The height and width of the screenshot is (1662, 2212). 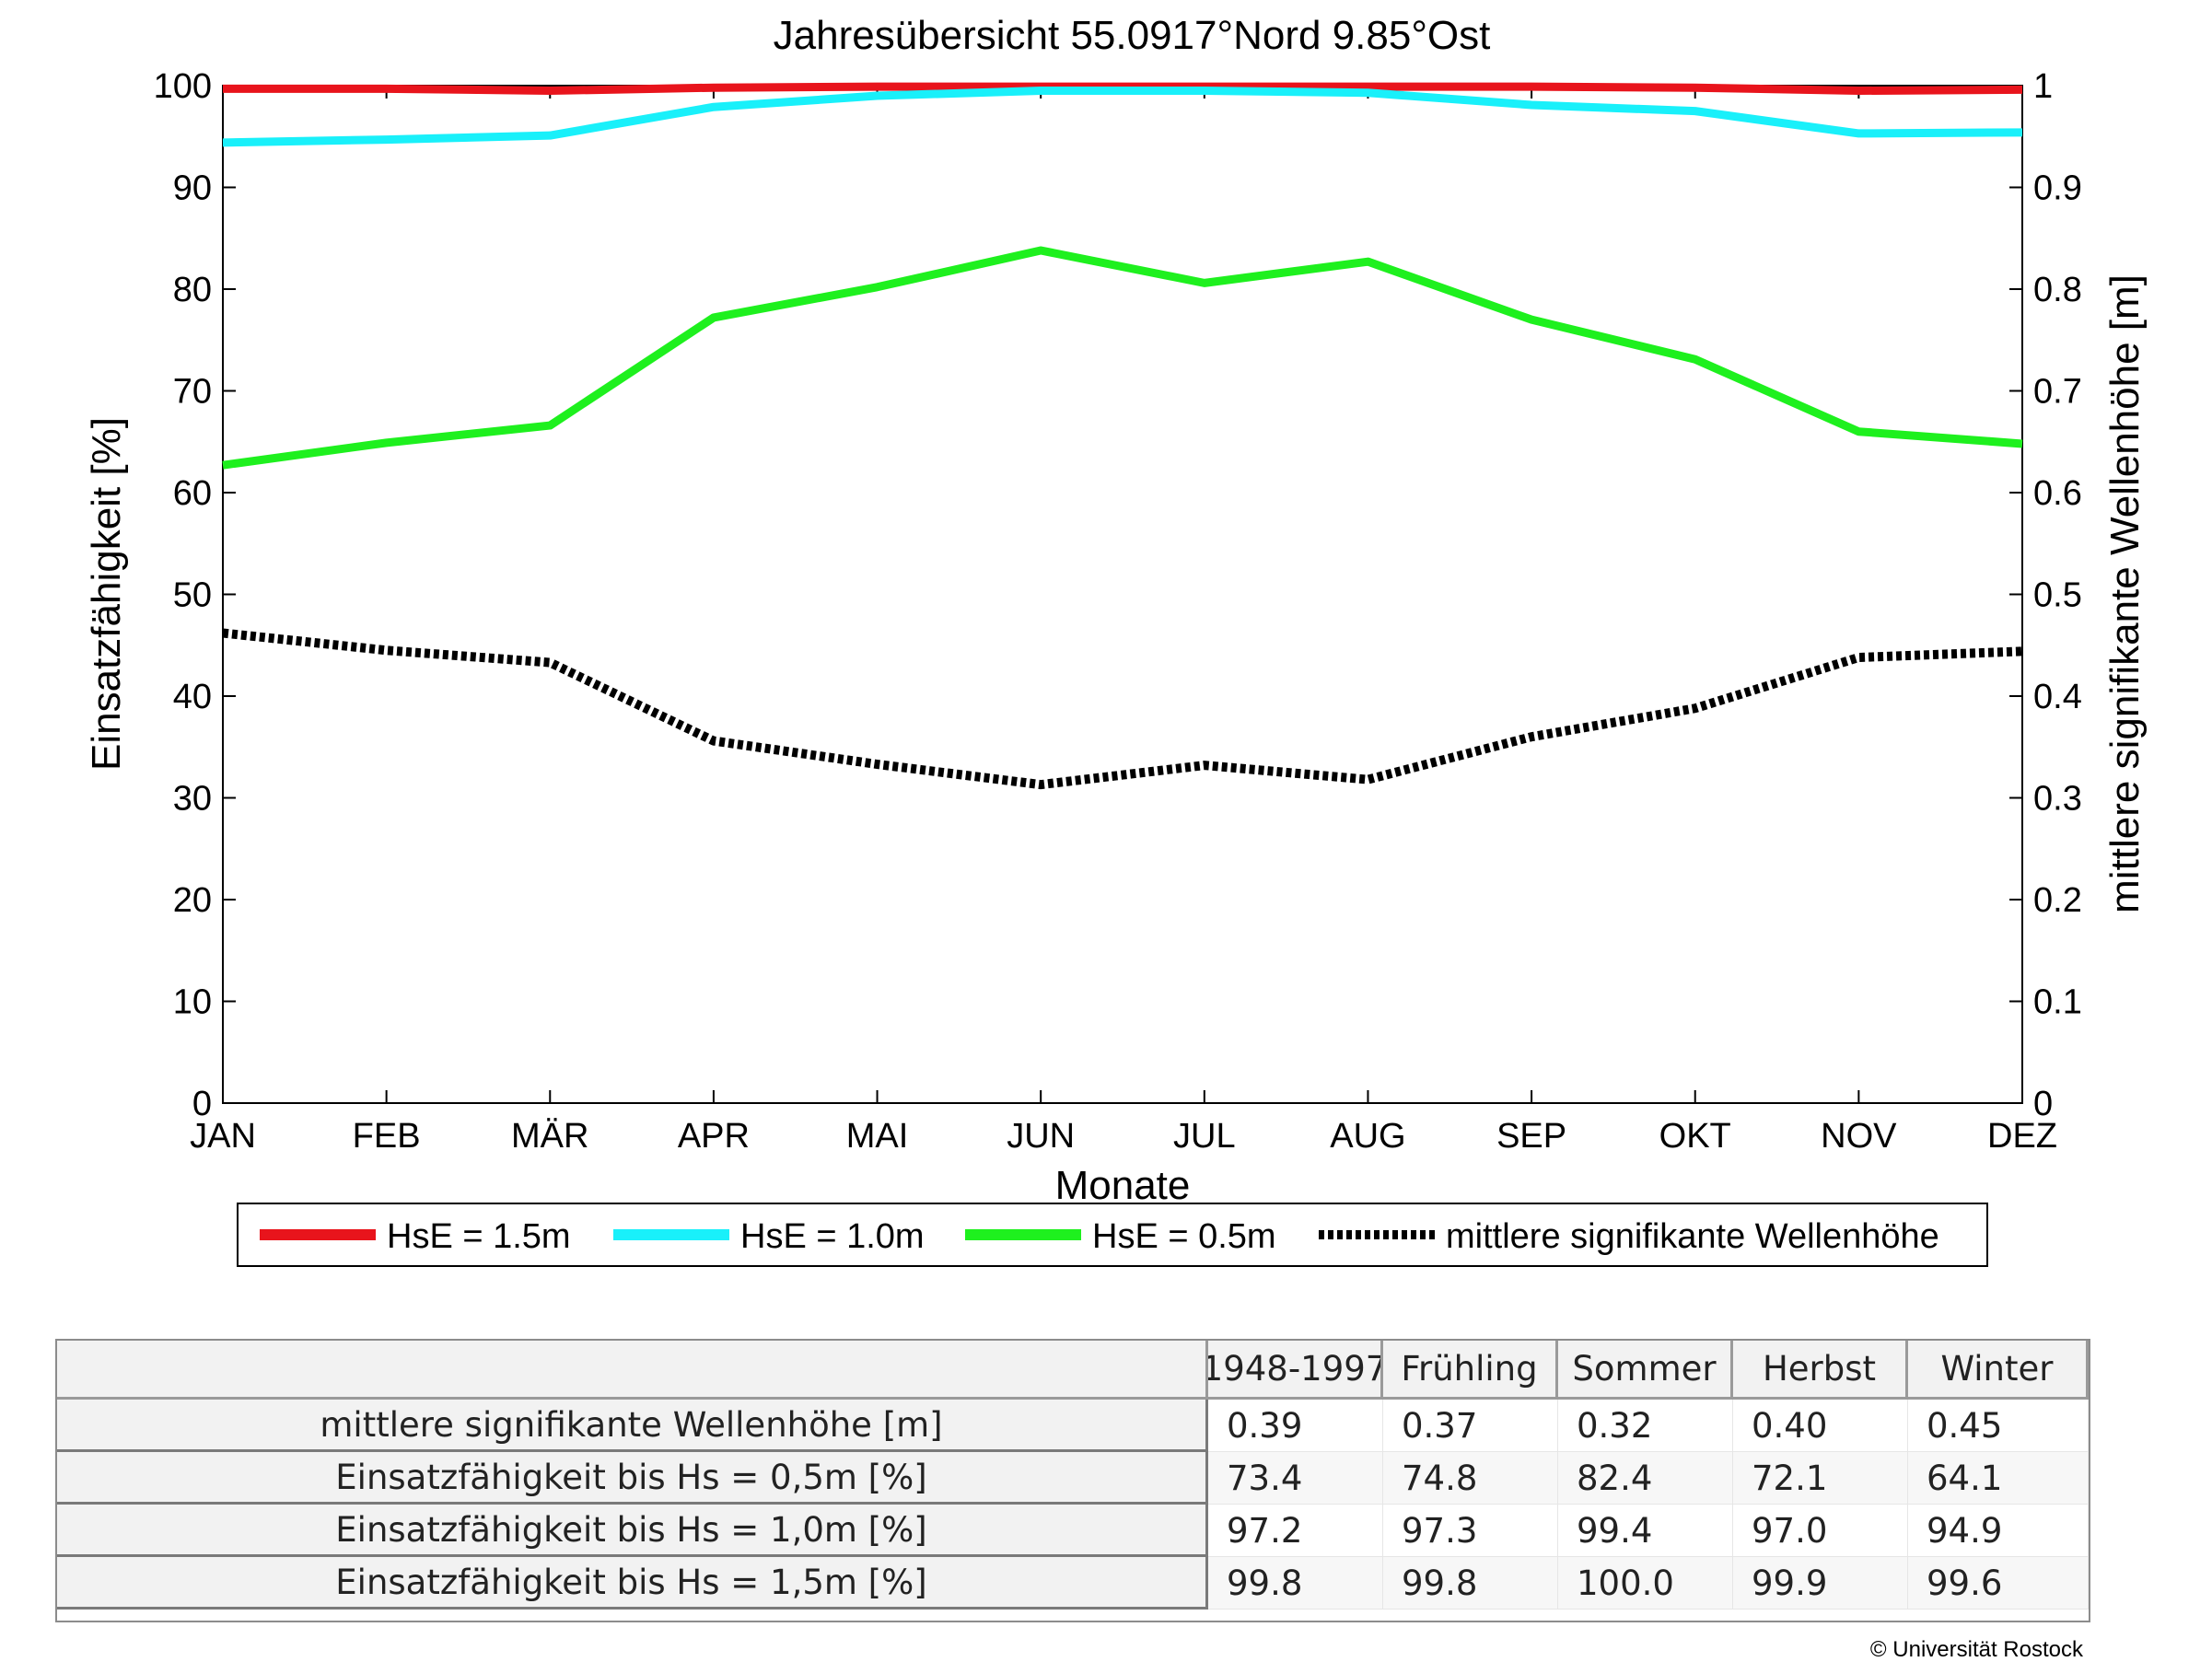 What do you see at coordinates (2057, 392) in the screenshot?
I see `y-tick-label-right: 0.7` at bounding box center [2057, 392].